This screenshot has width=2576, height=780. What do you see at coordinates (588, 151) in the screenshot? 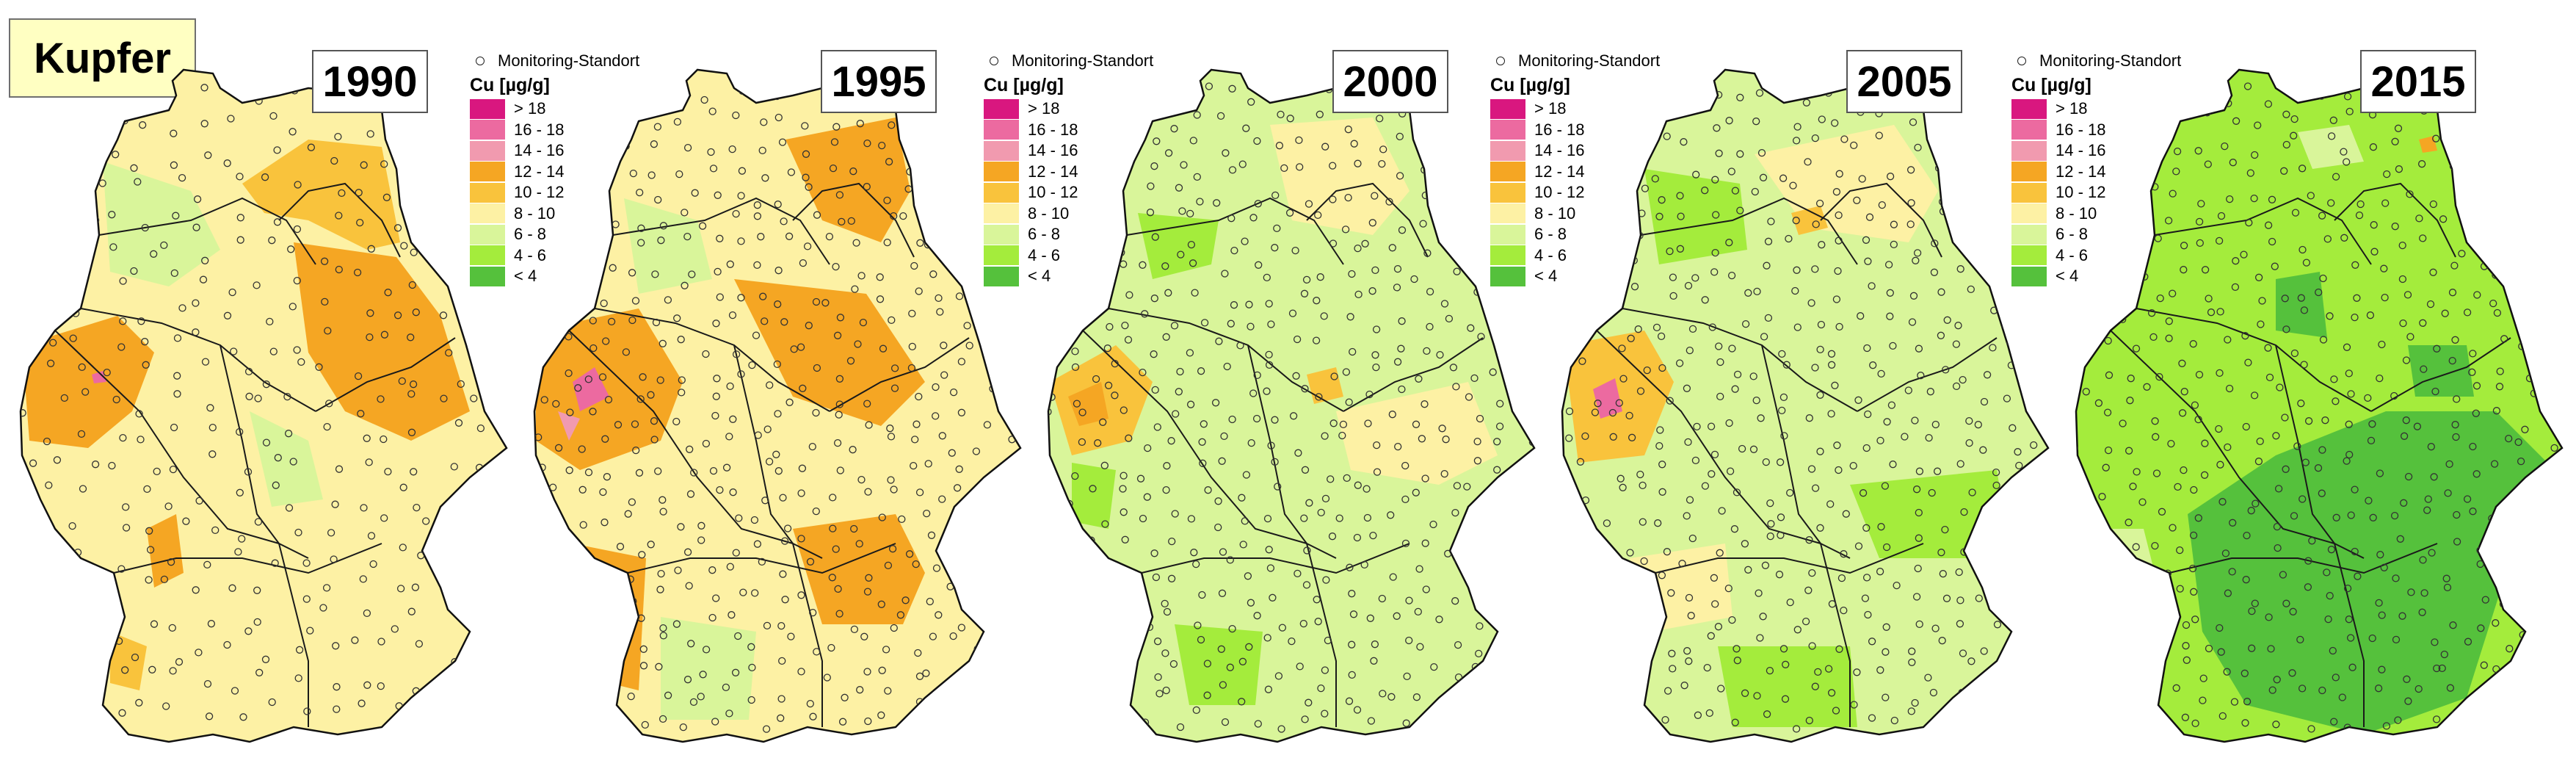
I see `legend-class-row: 14 - 16` at bounding box center [588, 151].